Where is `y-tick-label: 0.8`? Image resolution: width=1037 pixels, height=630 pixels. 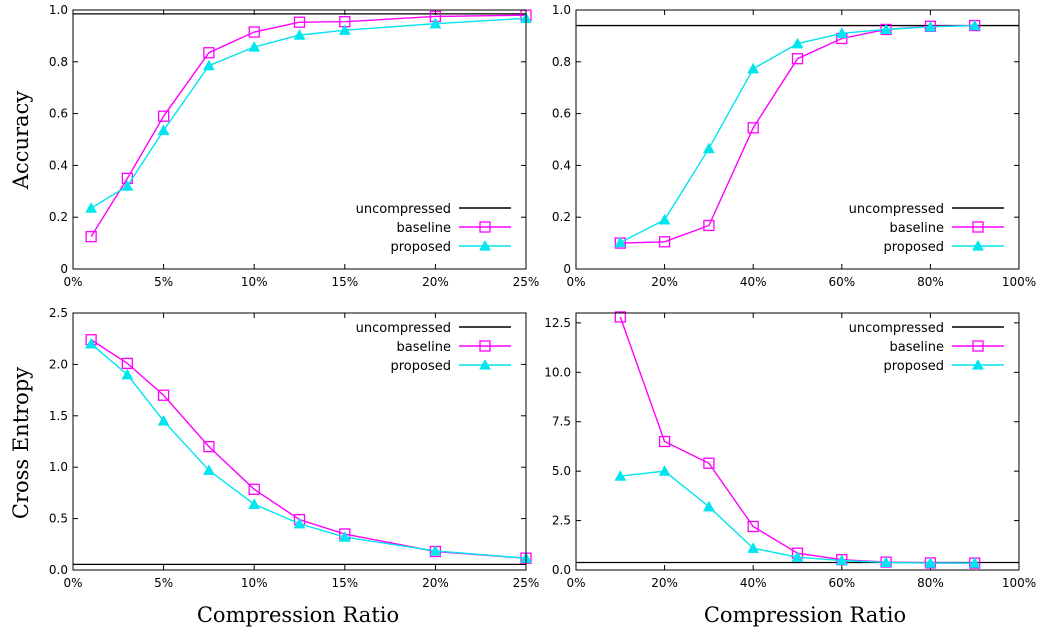 y-tick-label: 0.8 is located at coordinates (58, 62).